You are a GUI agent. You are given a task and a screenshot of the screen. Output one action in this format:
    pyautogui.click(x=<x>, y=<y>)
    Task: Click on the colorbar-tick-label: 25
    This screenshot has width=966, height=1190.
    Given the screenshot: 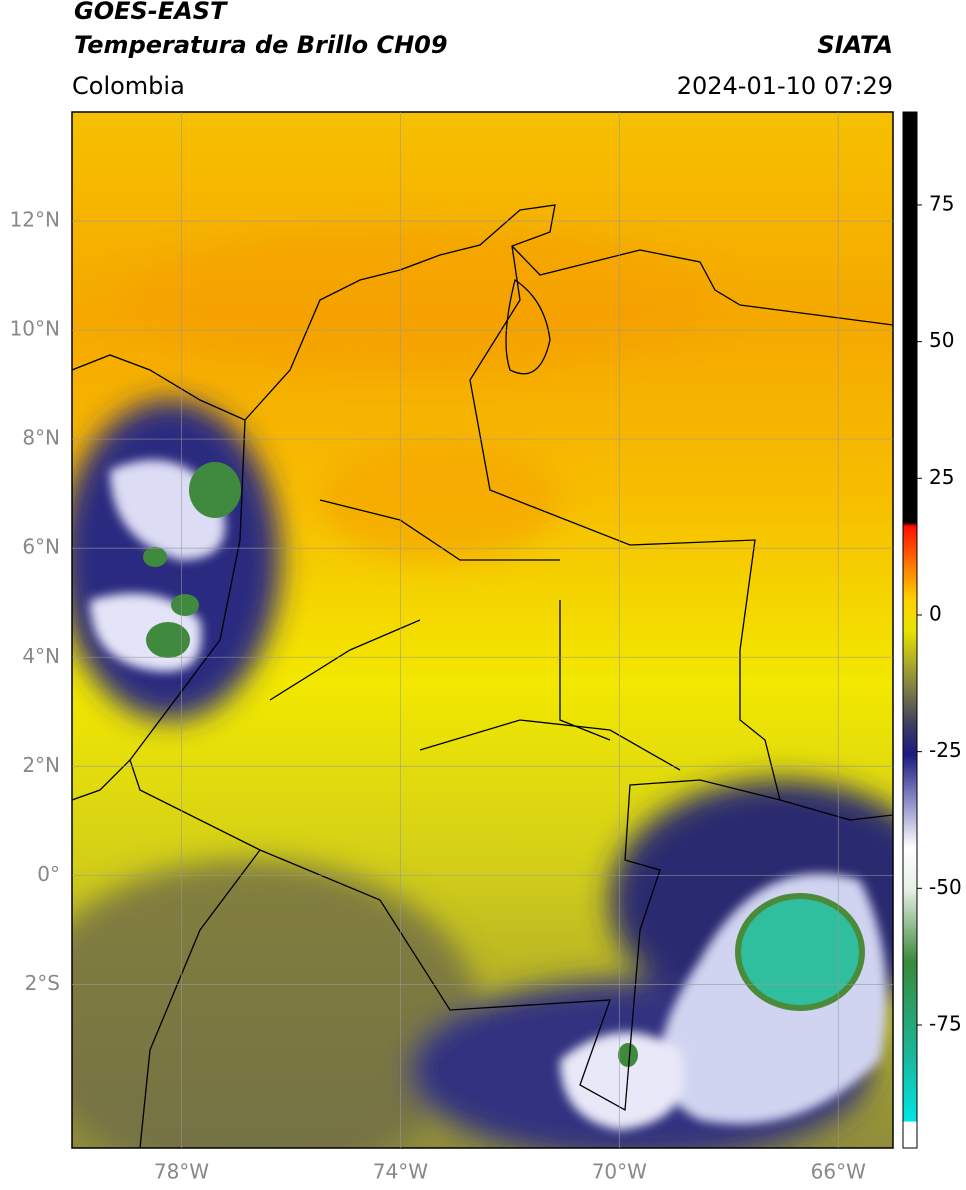 What is the action you would take?
    pyautogui.click(x=941, y=477)
    